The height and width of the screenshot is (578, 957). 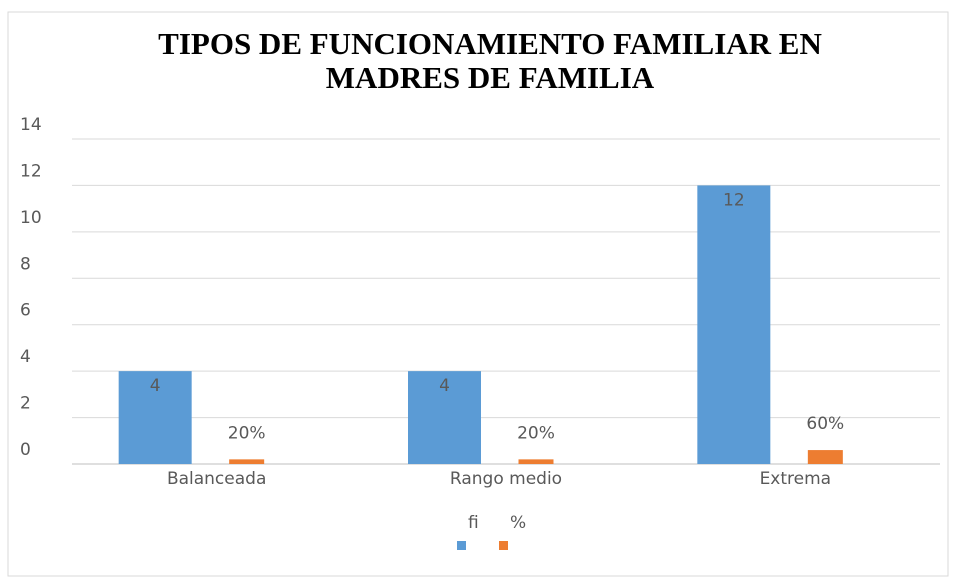 I want to click on data-label: 60%, so click(x=825, y=424).